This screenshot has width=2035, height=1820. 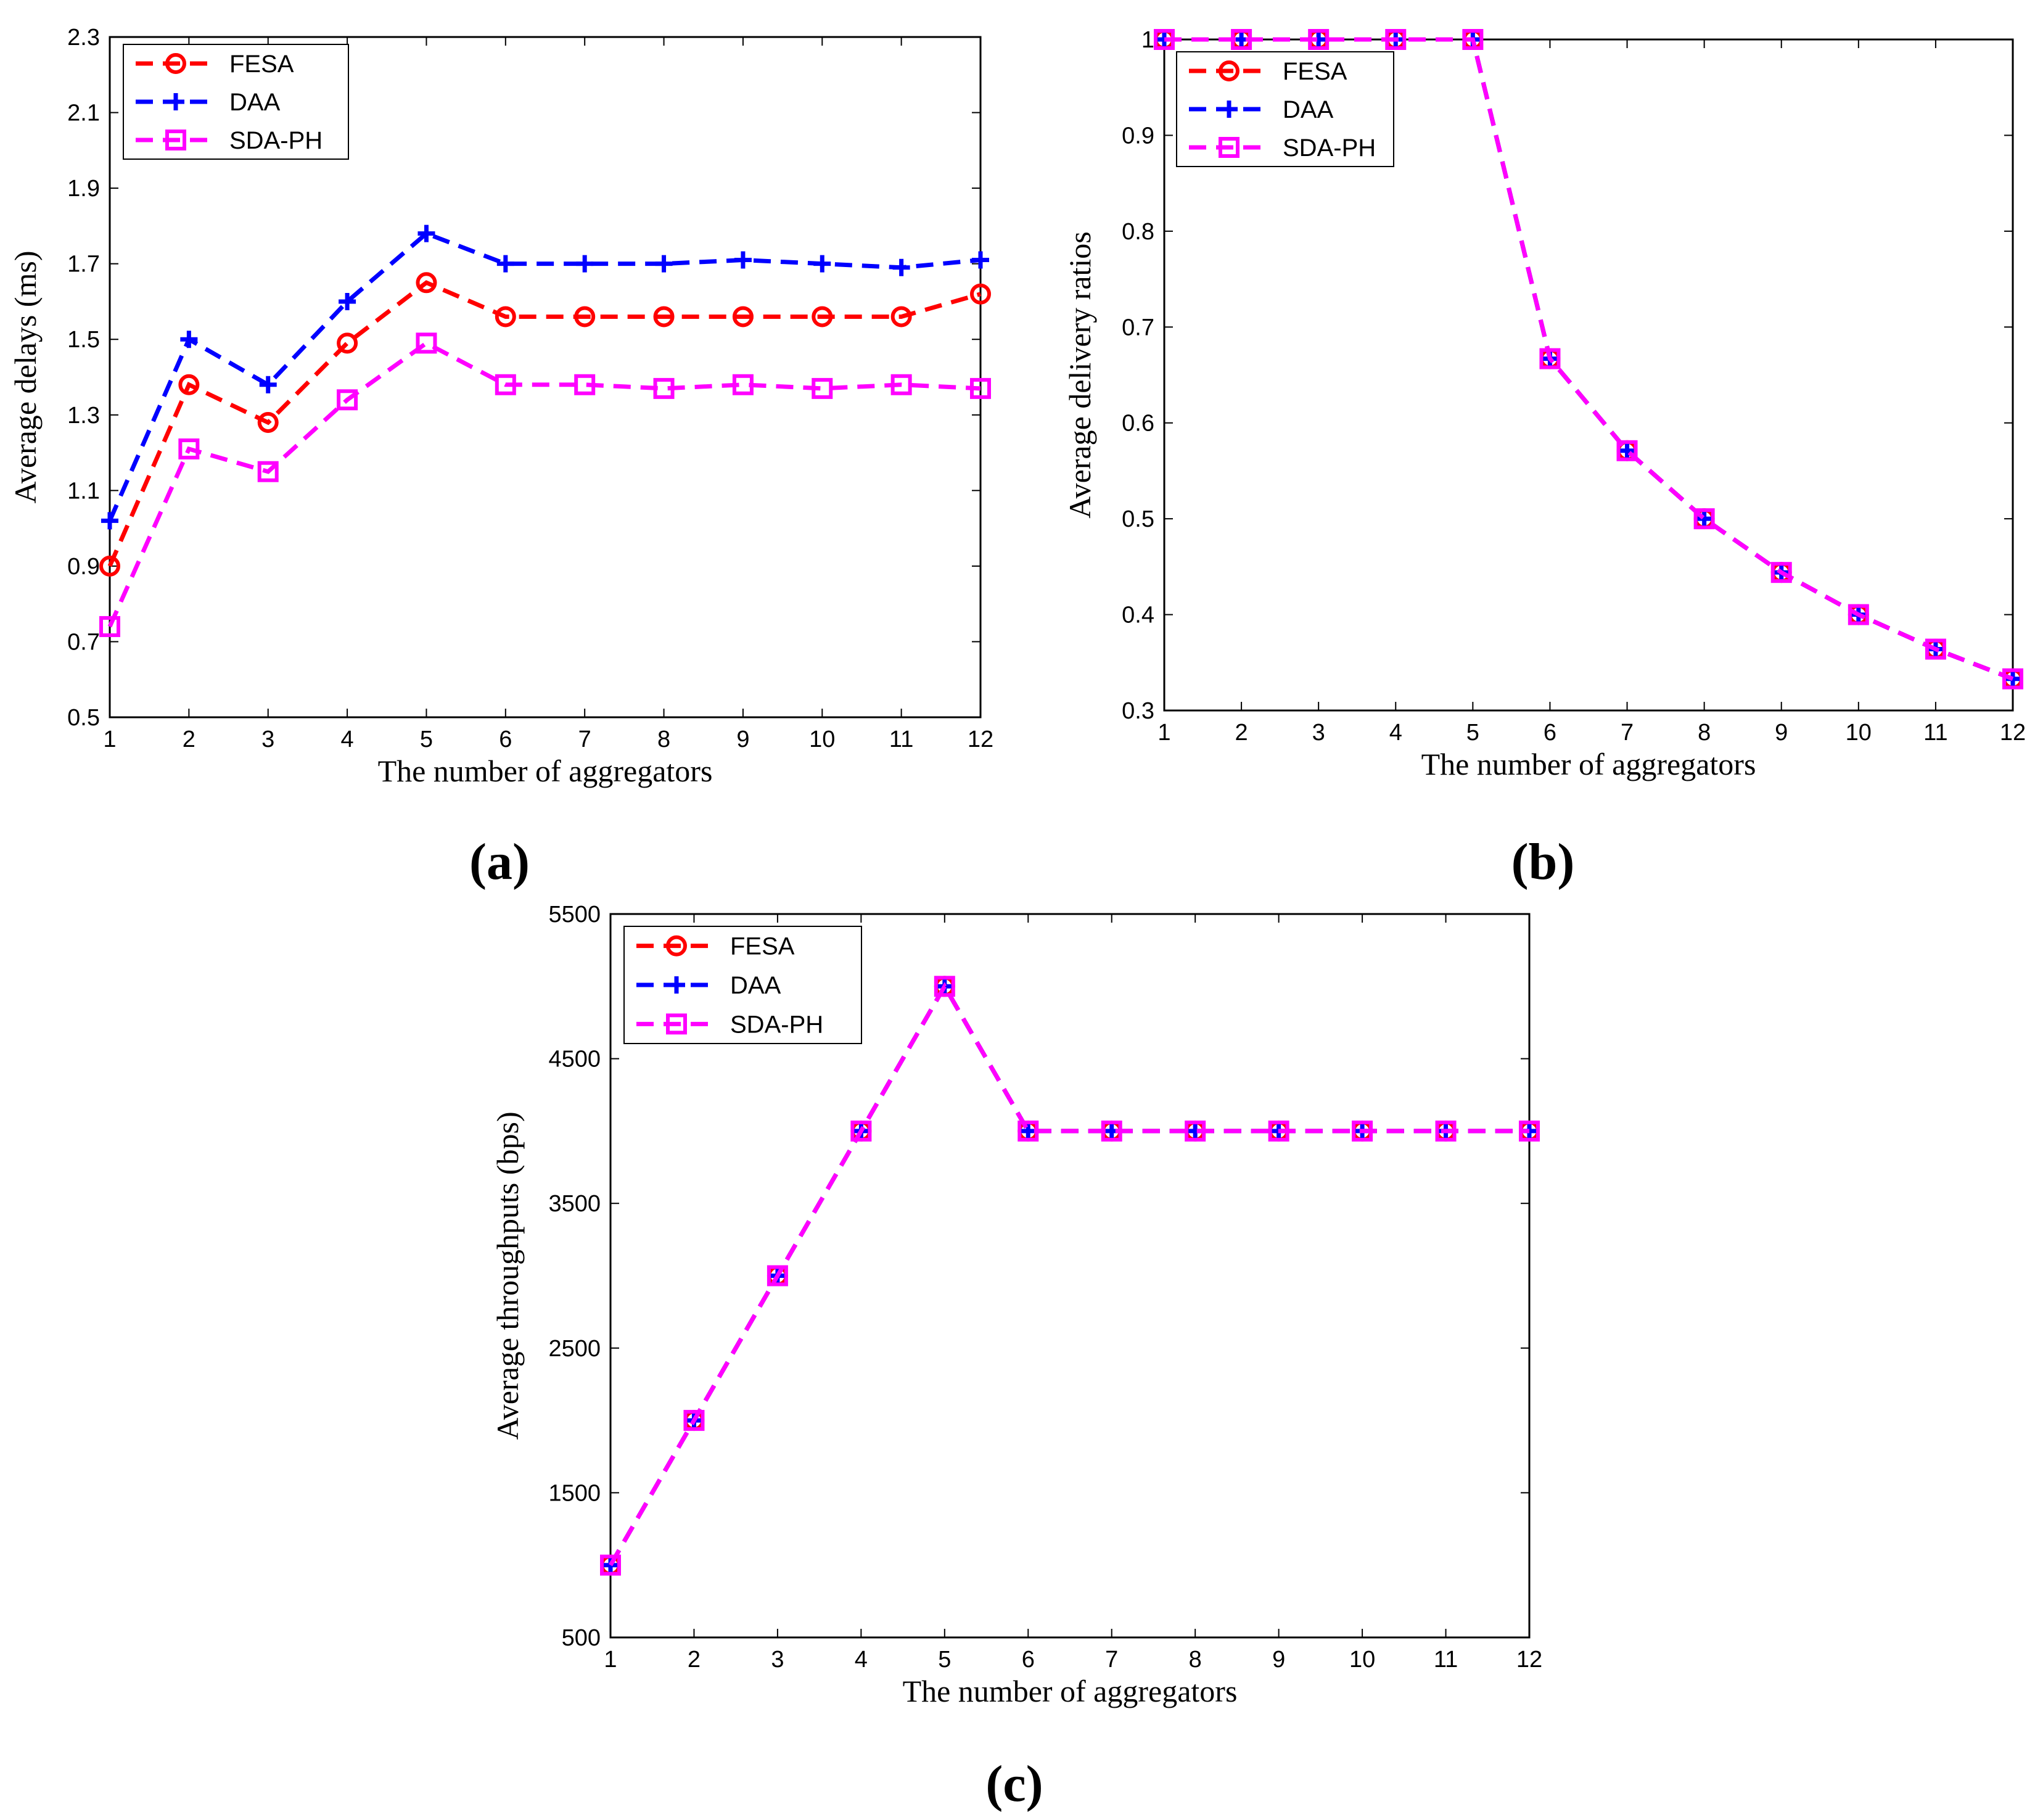 I want to click on y-tick-label: 4500, so click(x=575, y=1060).